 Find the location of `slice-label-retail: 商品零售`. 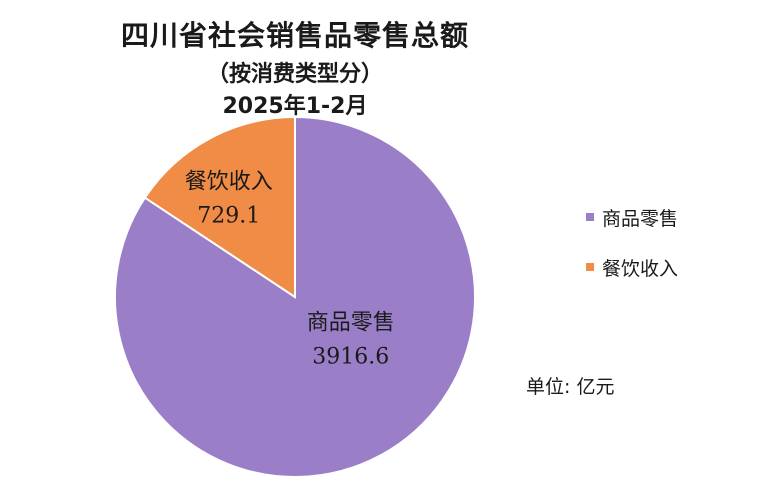

slice-label-retail: 商品零售 is located at coordinates (351, 323).